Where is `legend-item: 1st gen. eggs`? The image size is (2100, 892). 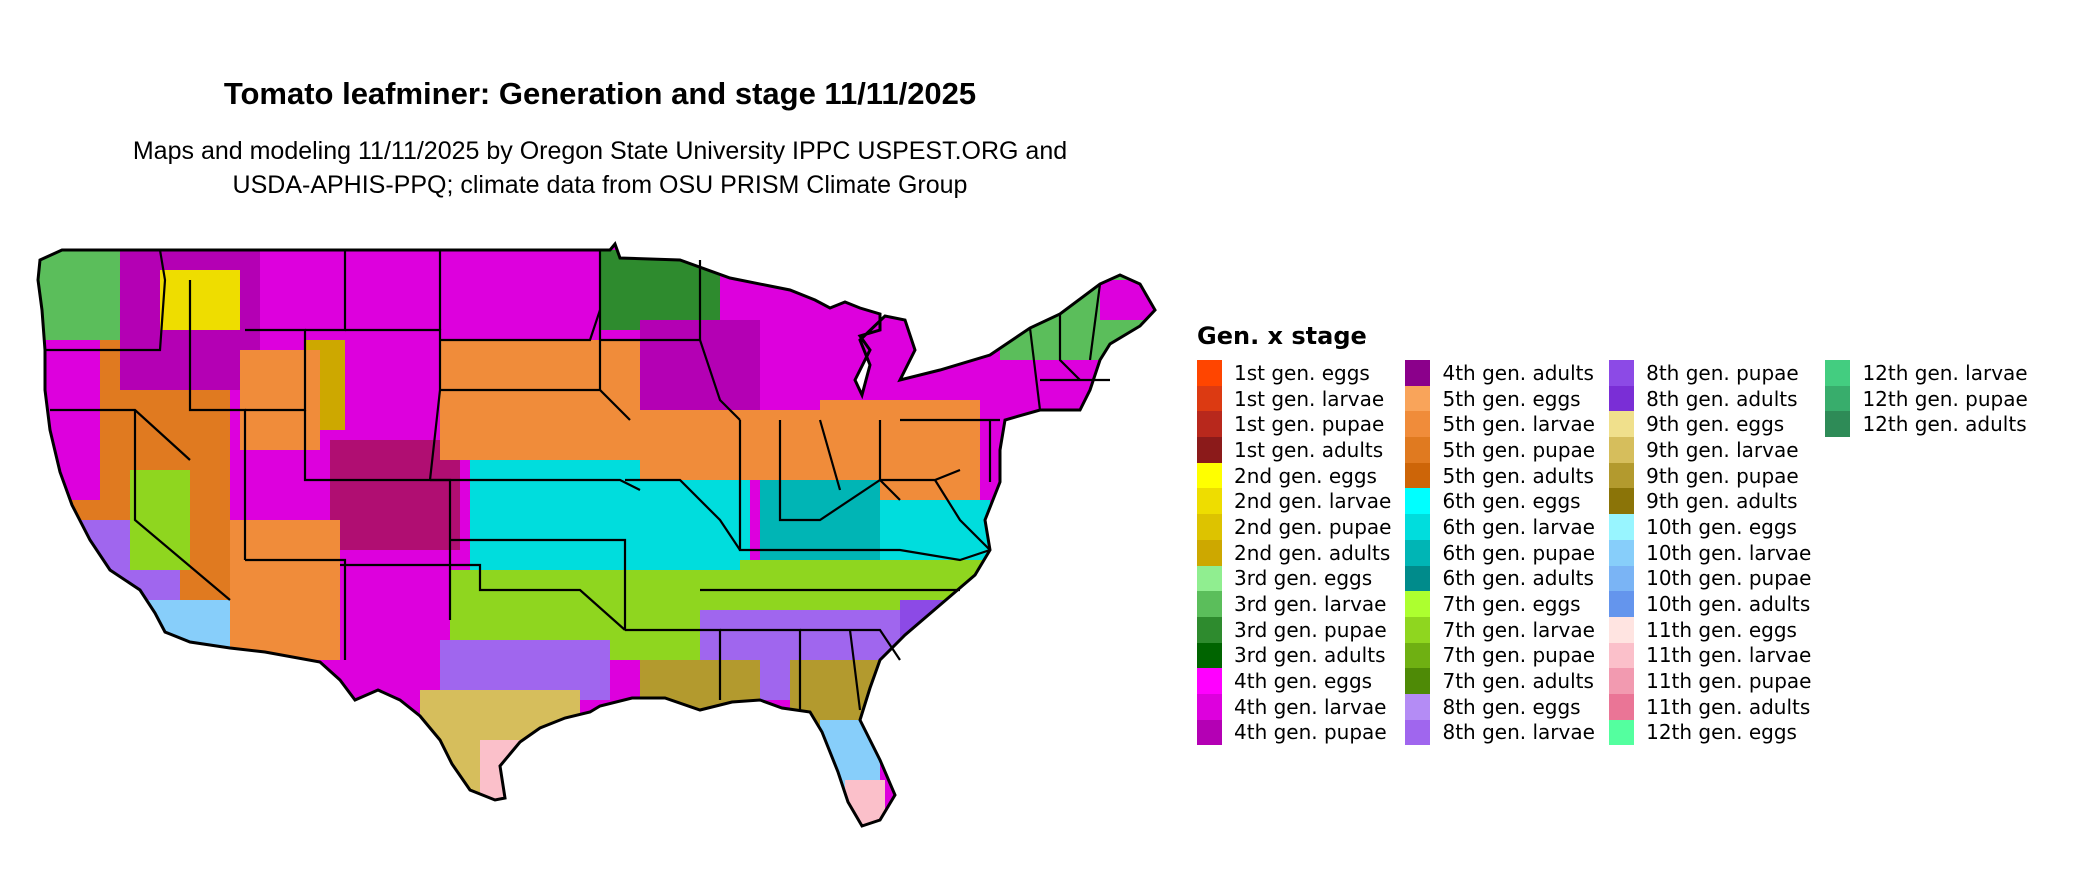 legend-item: 1st gen. eggs is located at coordinates (1294, 373).